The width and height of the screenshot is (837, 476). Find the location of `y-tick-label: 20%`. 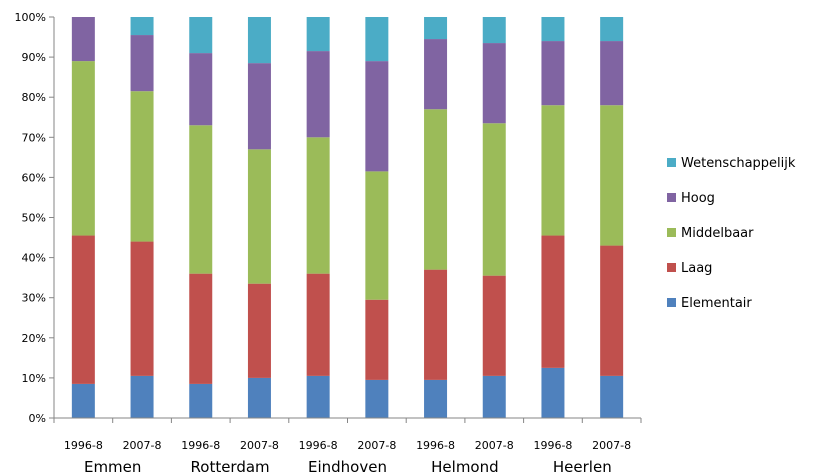

y-tick-label: 20% is located at coordinates (34, 338).